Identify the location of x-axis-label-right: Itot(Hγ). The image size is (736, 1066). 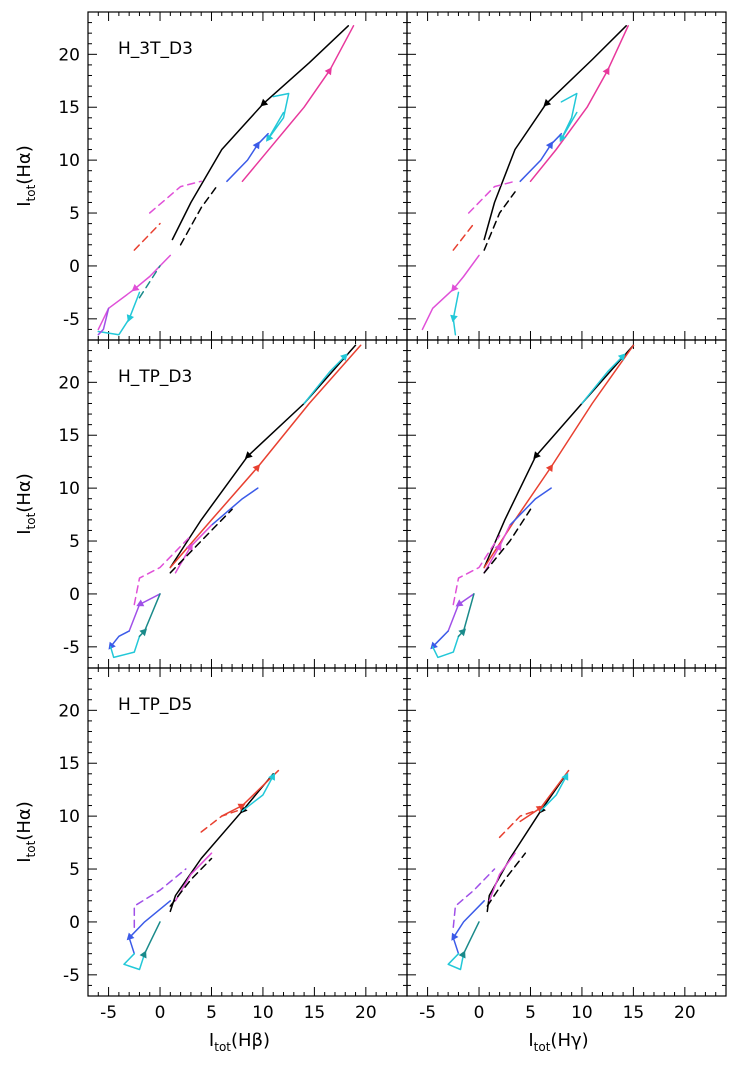
(558, 1042).